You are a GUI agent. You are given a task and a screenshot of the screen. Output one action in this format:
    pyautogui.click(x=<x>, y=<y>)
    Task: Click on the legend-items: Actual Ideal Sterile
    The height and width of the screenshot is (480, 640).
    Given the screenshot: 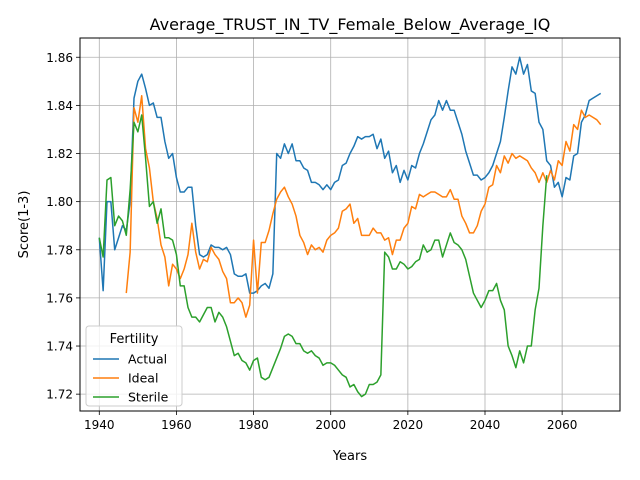 What is the action you would take?
    pyautogui.click(x=131, y=378)
    